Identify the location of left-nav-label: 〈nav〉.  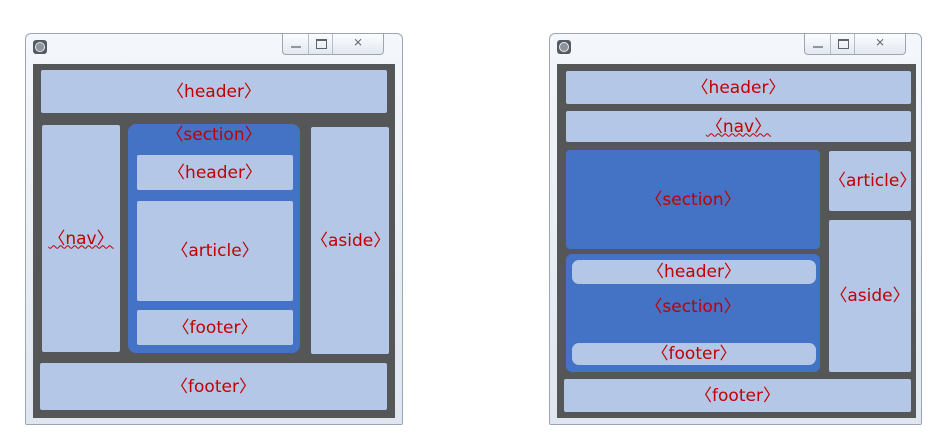
(81, 238).